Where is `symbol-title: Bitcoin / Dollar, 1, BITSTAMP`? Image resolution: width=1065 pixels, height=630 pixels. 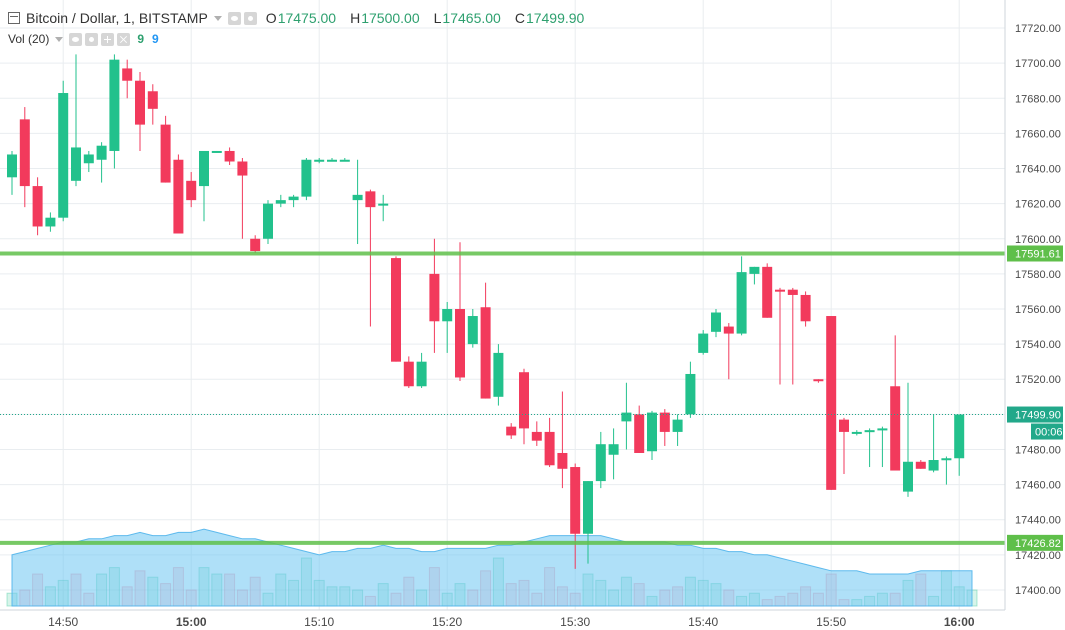 symbol-title: Bitcoin / Dollar, 1, BITSTAMP is located at coordinates (117, 18).